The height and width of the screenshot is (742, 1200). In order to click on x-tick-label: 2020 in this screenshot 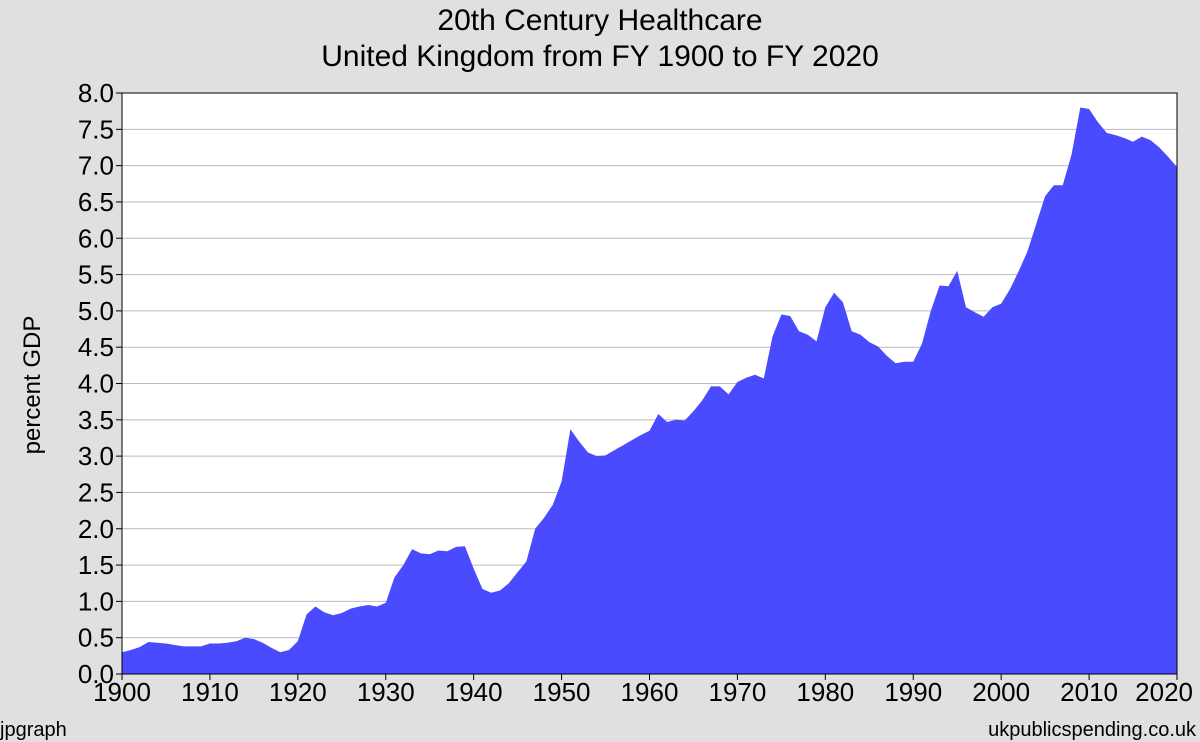, I will do `click(1164, 692)`.